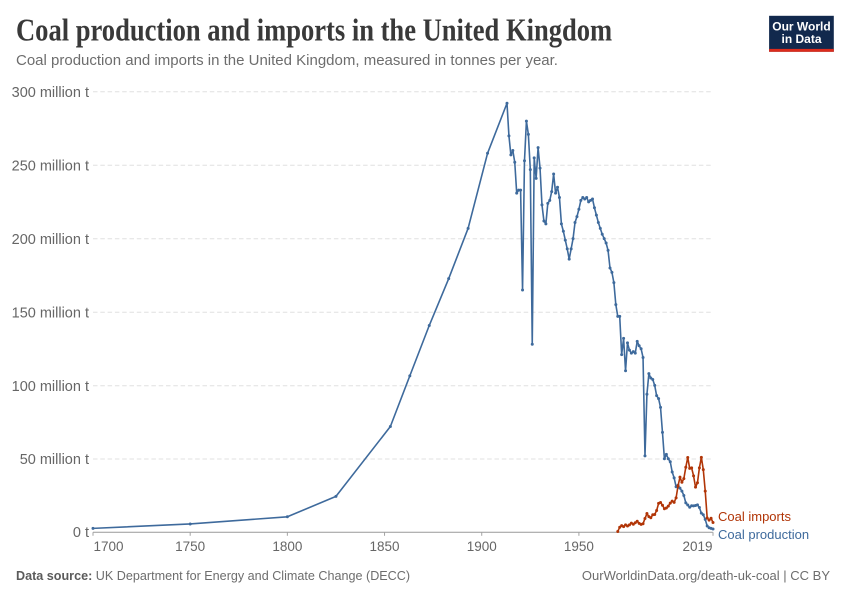 This screenshot has height=600, width=850. What do you see at coordinates (763, 534) in the screenshot?
I see `svg-text: Coal production` at bounding box center [763, 534].